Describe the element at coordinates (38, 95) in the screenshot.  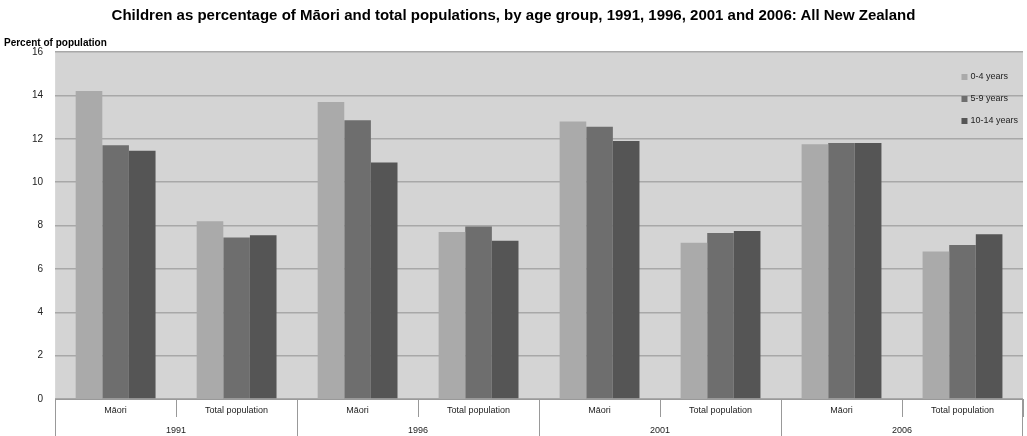
I see `y-tick-label: 14` at that location.